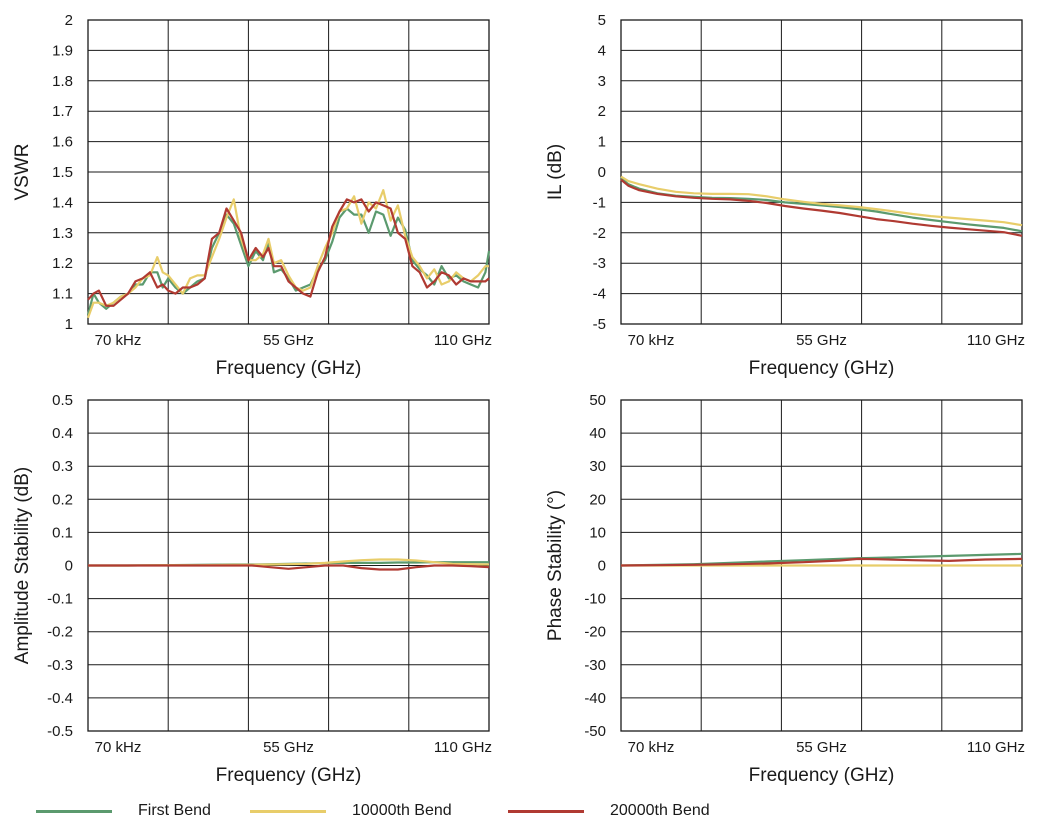  I want to click on y-tick-label: -40, so click(595, 698).